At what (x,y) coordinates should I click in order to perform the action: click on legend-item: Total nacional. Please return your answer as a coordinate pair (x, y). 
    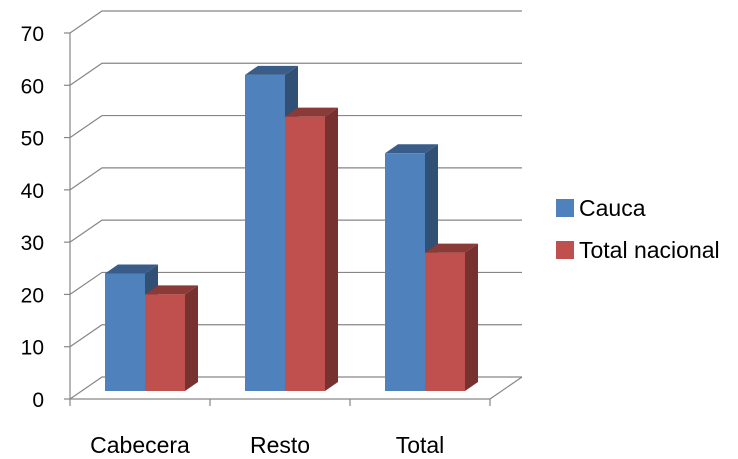
    Looking at the image, I should click on (638, 250).